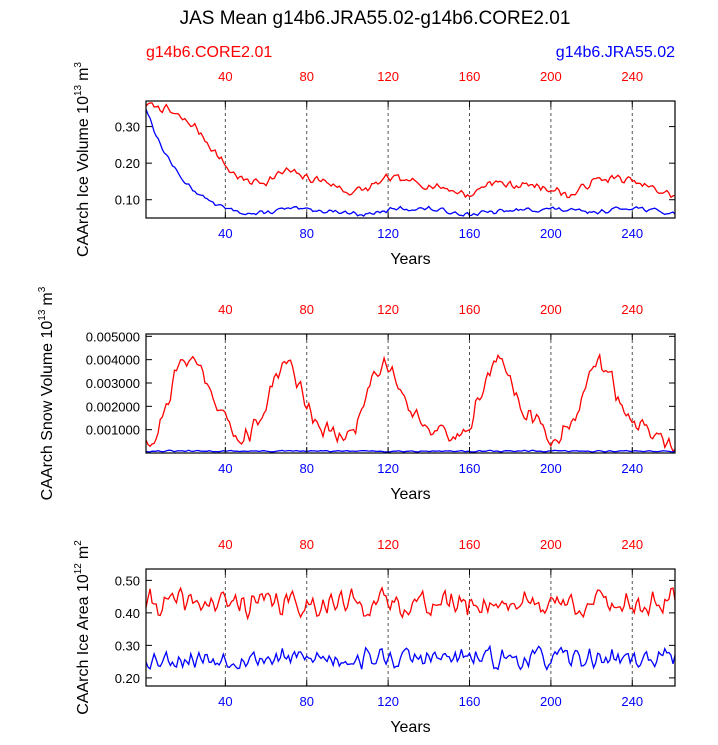 The height and width of the screenshot is (745, 718). Describe the element at coordinates (82, 159) in the screenshot. I see `y-axis-title: CAArch Ice Volume 1013m3` at that location.